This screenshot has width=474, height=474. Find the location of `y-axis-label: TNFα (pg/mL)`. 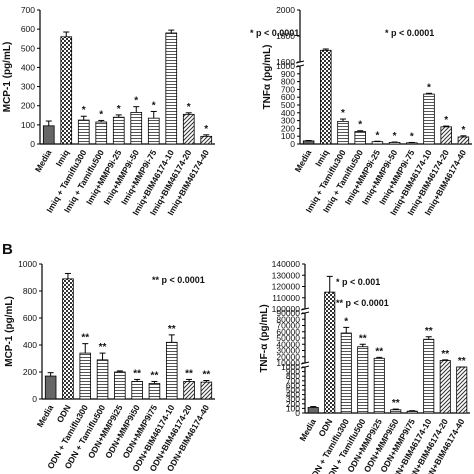

y-axis-label: TNFα (pg/mL) is located at coordinates (267, 76).